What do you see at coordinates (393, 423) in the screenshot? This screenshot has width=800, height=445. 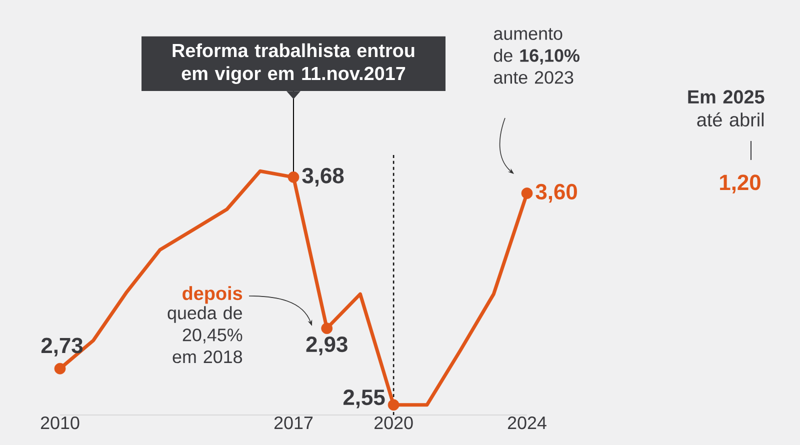 I see `x-tick-label: 2020` at bounding box center [393, 423].